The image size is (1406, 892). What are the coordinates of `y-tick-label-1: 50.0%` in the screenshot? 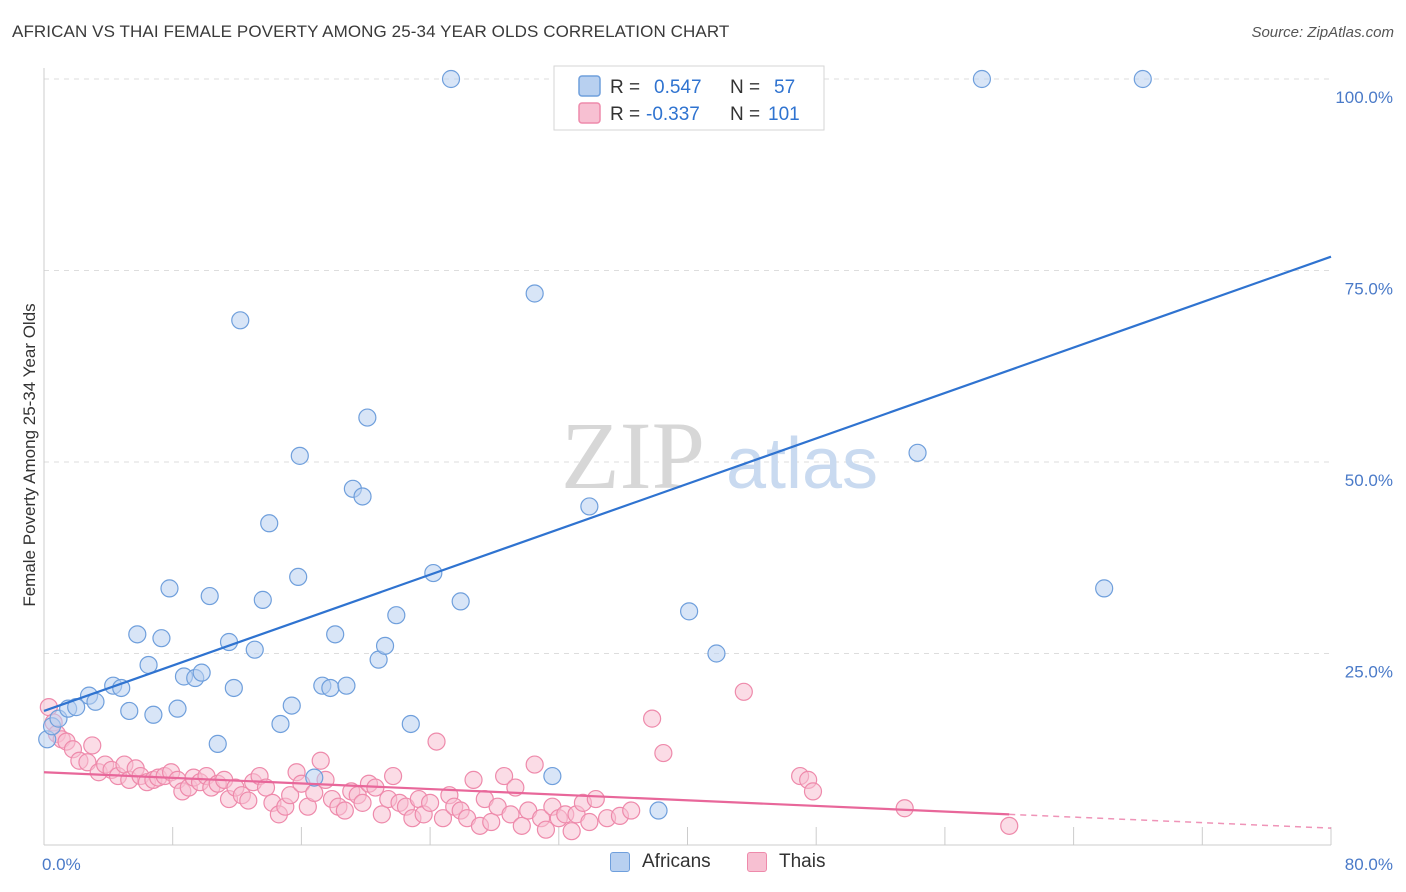 It's located at (1369, 480).